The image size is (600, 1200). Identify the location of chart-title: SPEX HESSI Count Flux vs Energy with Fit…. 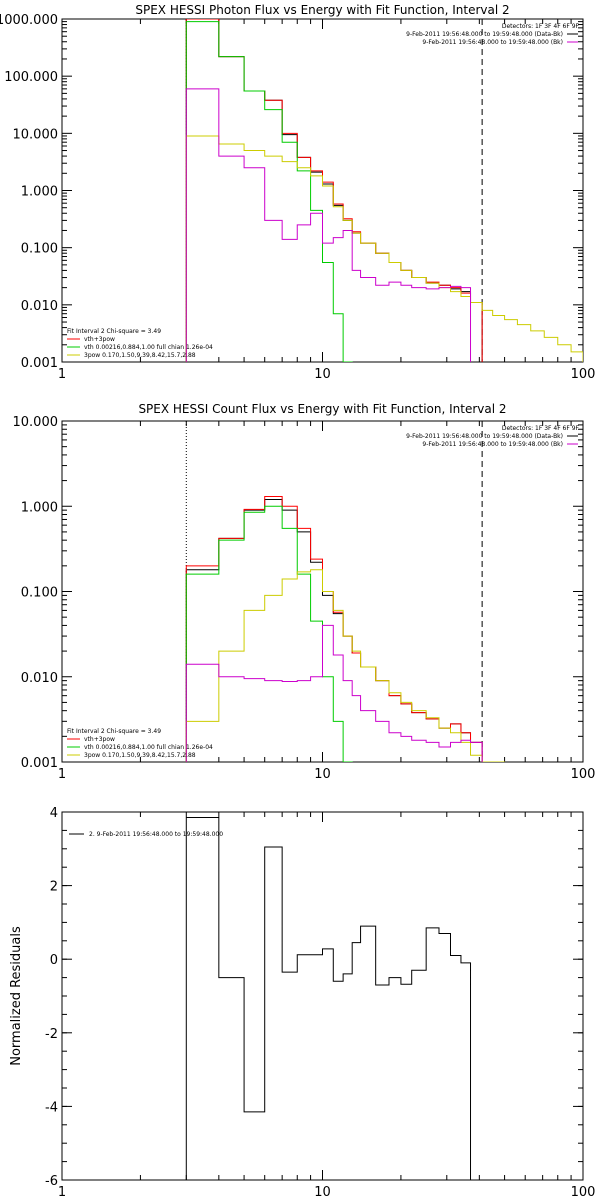
(322, 409).